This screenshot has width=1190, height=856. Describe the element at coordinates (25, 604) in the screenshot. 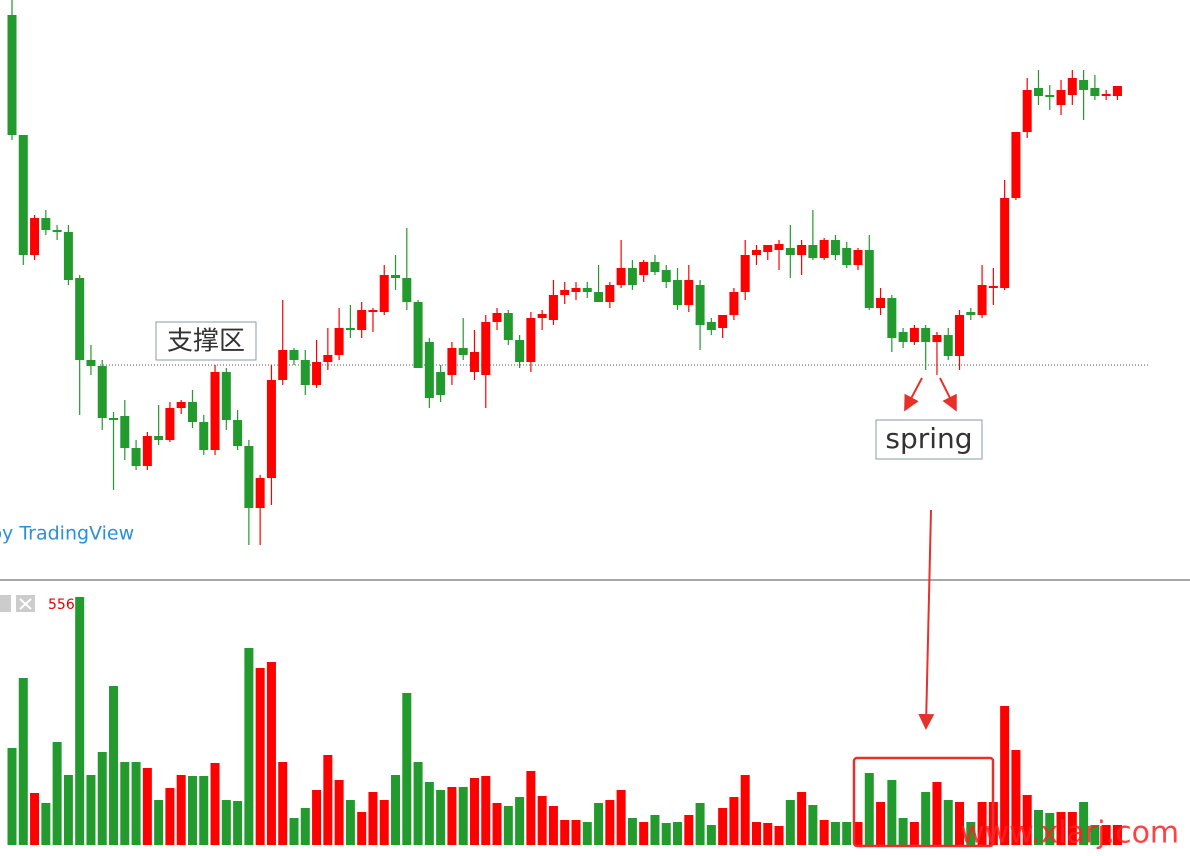

I see `close-glyph` at that location.